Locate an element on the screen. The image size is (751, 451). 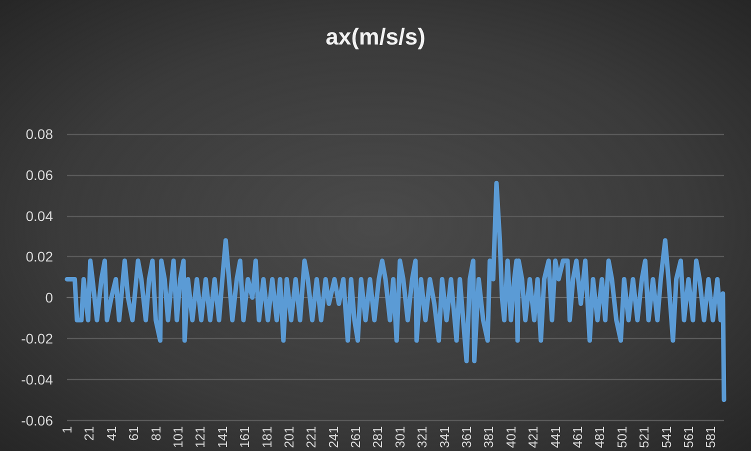
x-tick-label: 161 is located at coordinates (244, 437).